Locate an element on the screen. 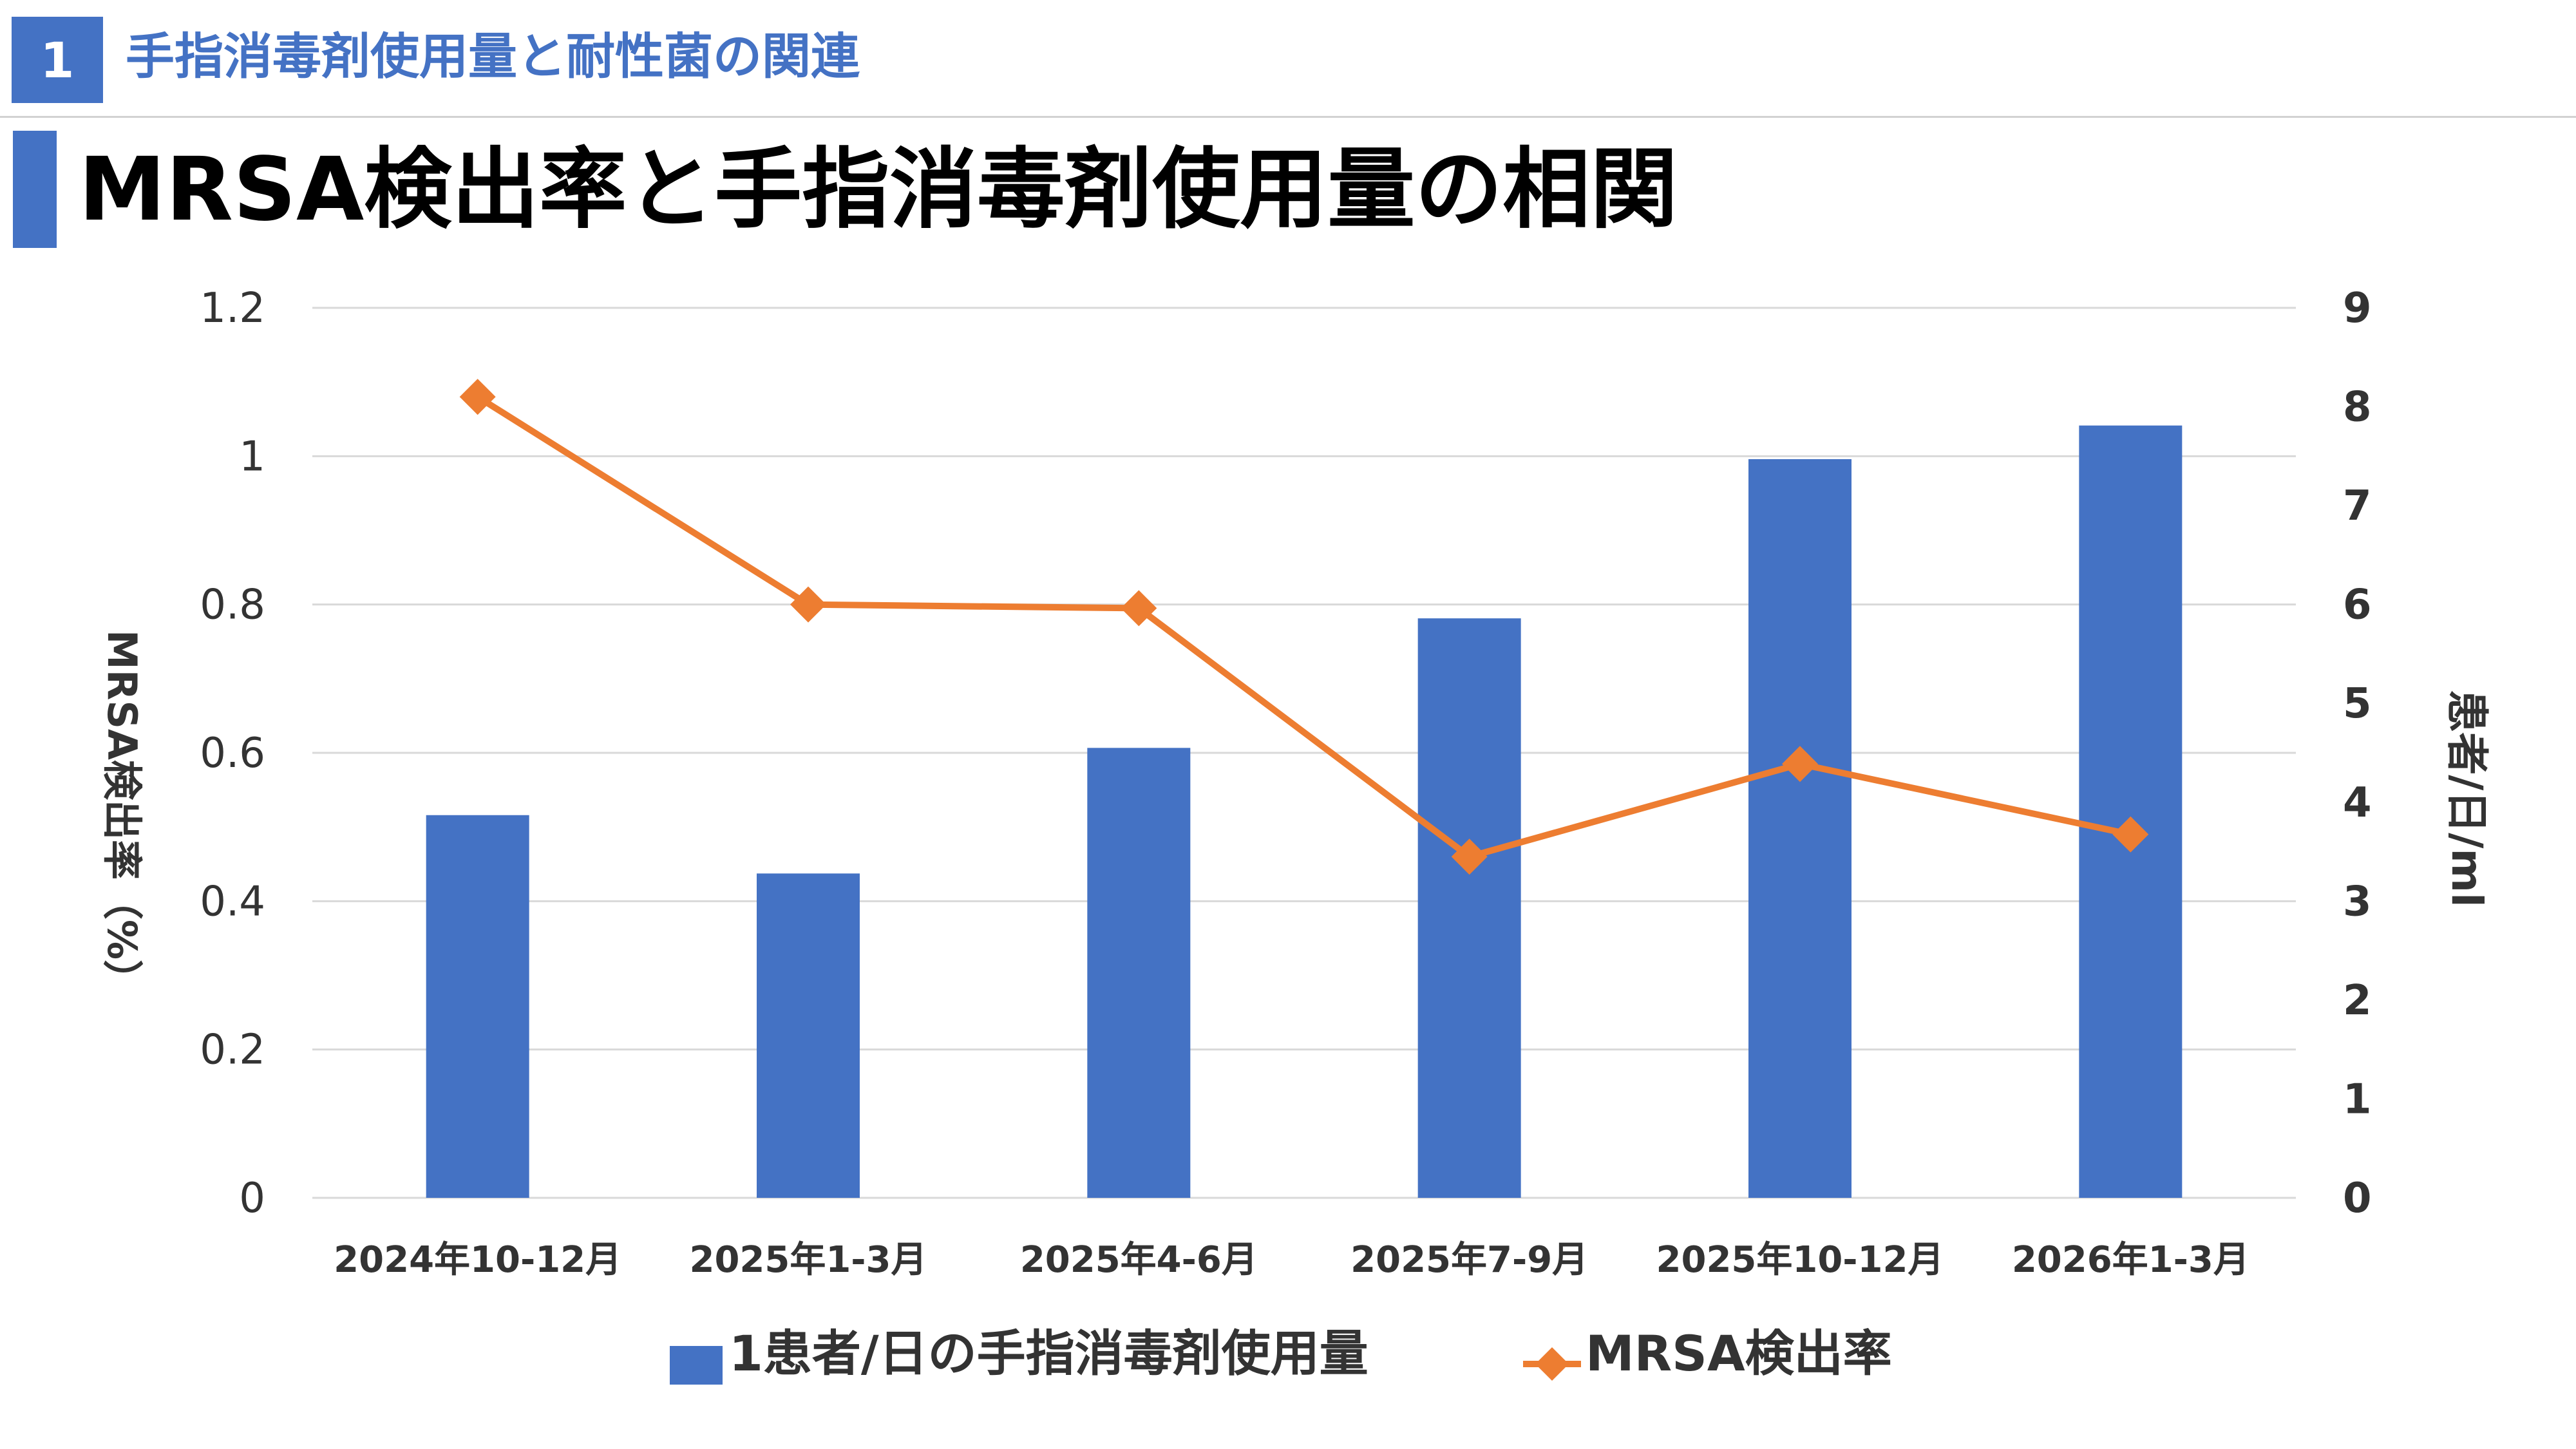 This screenshot has width=2576, height=1449. chart-legend: 1患者/日の手指消毒剤使用量 MRSA検出率 is located at coordinates (1281, 1355).